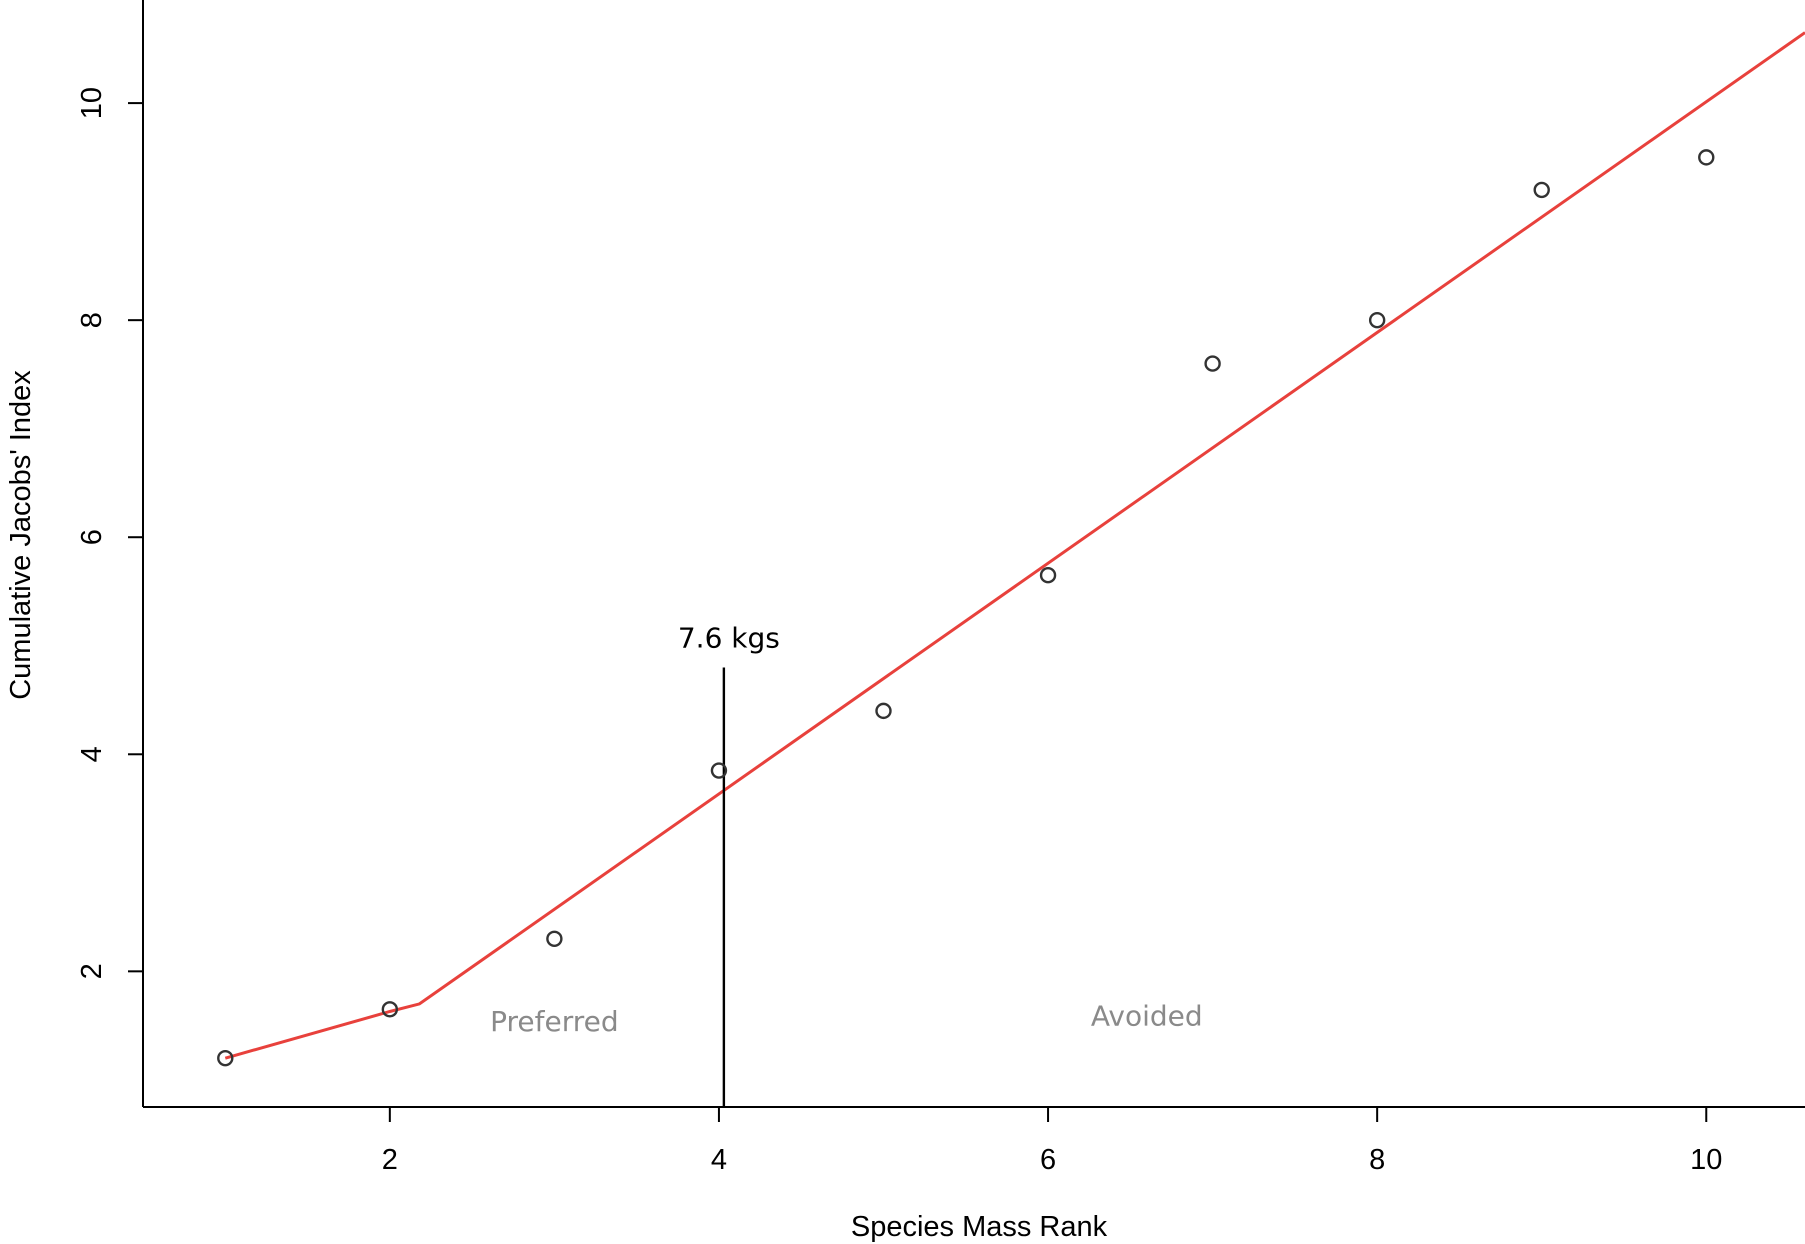  I want to click on x-tick-label-6: 6, so click(1048, 1160).